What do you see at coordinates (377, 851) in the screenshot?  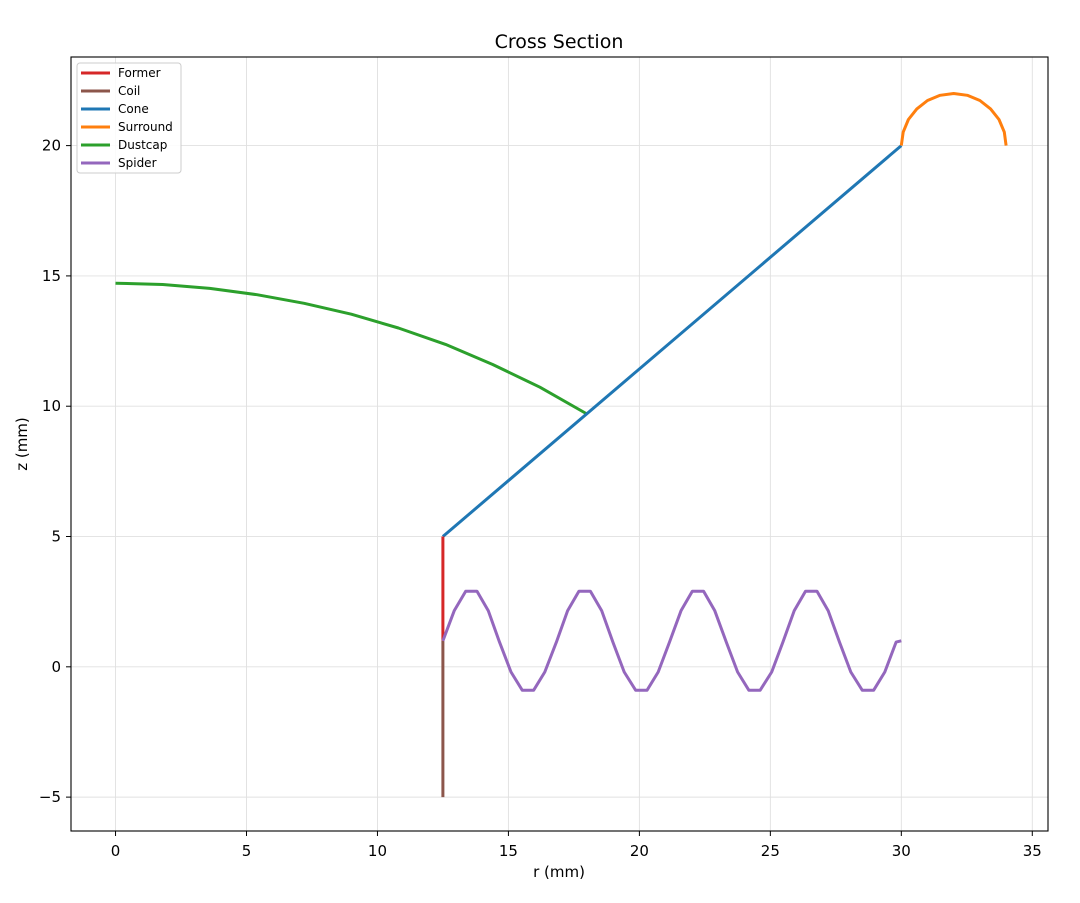 I see `x-tick-label: 10` at bounding box center [377, 851].